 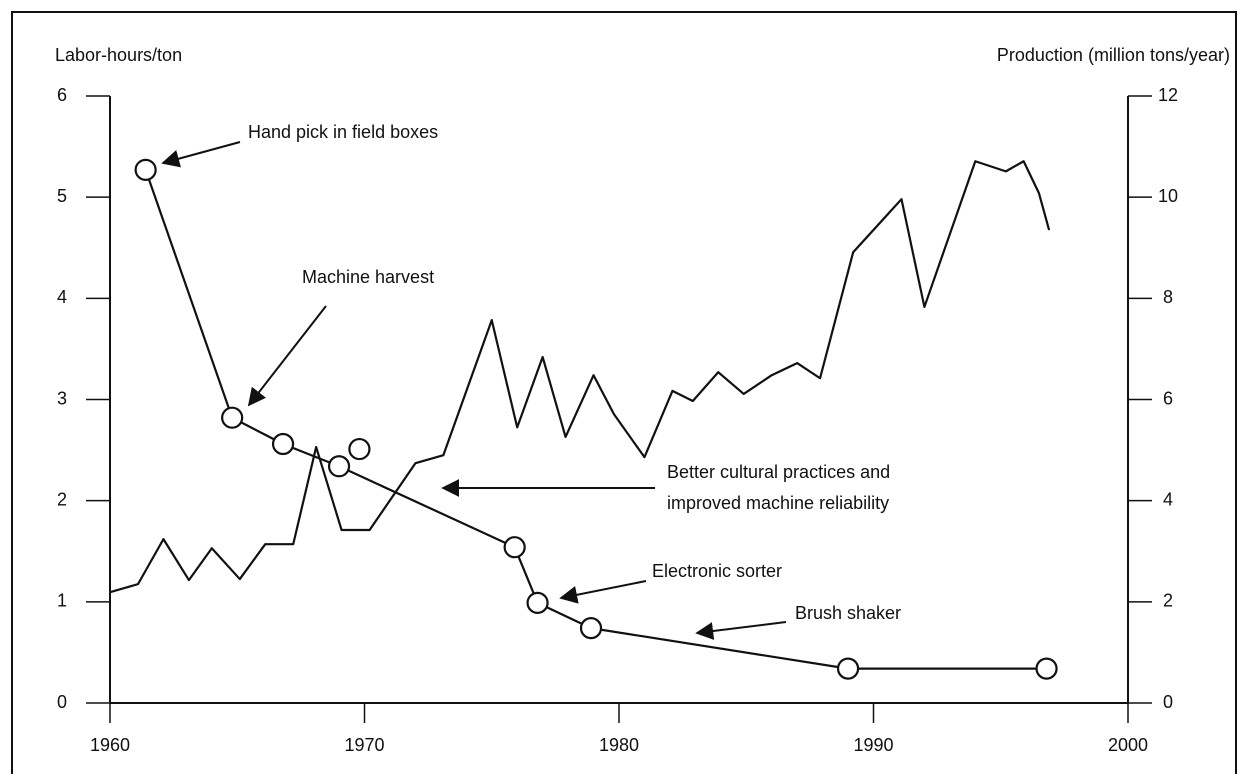 What do you see at coordinates (1168, 499) in the screenshot?
I see `y2-tick-label: 4` at bounding box center [1168, 499].